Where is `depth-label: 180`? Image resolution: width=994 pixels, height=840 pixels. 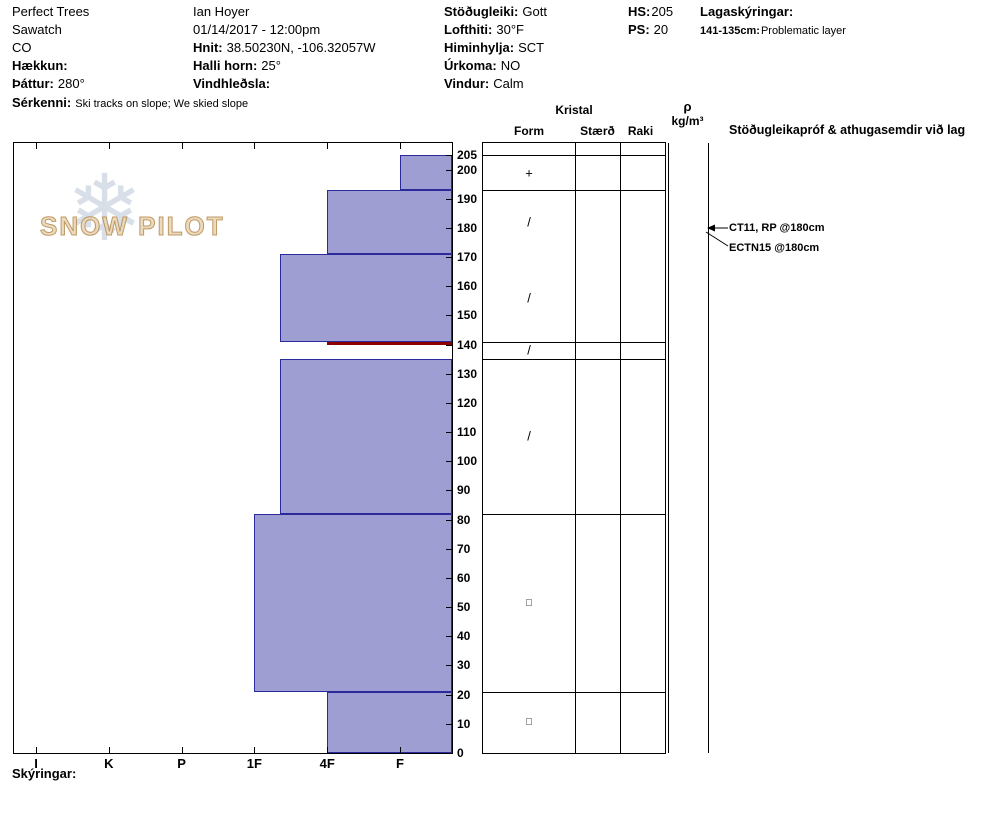
depth-label: 180 is located at coordinates (467, 227).